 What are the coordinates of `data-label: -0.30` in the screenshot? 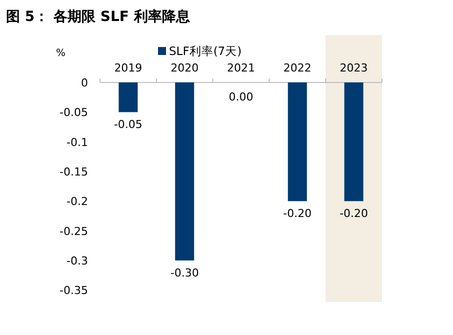 It's located at (184, 273).